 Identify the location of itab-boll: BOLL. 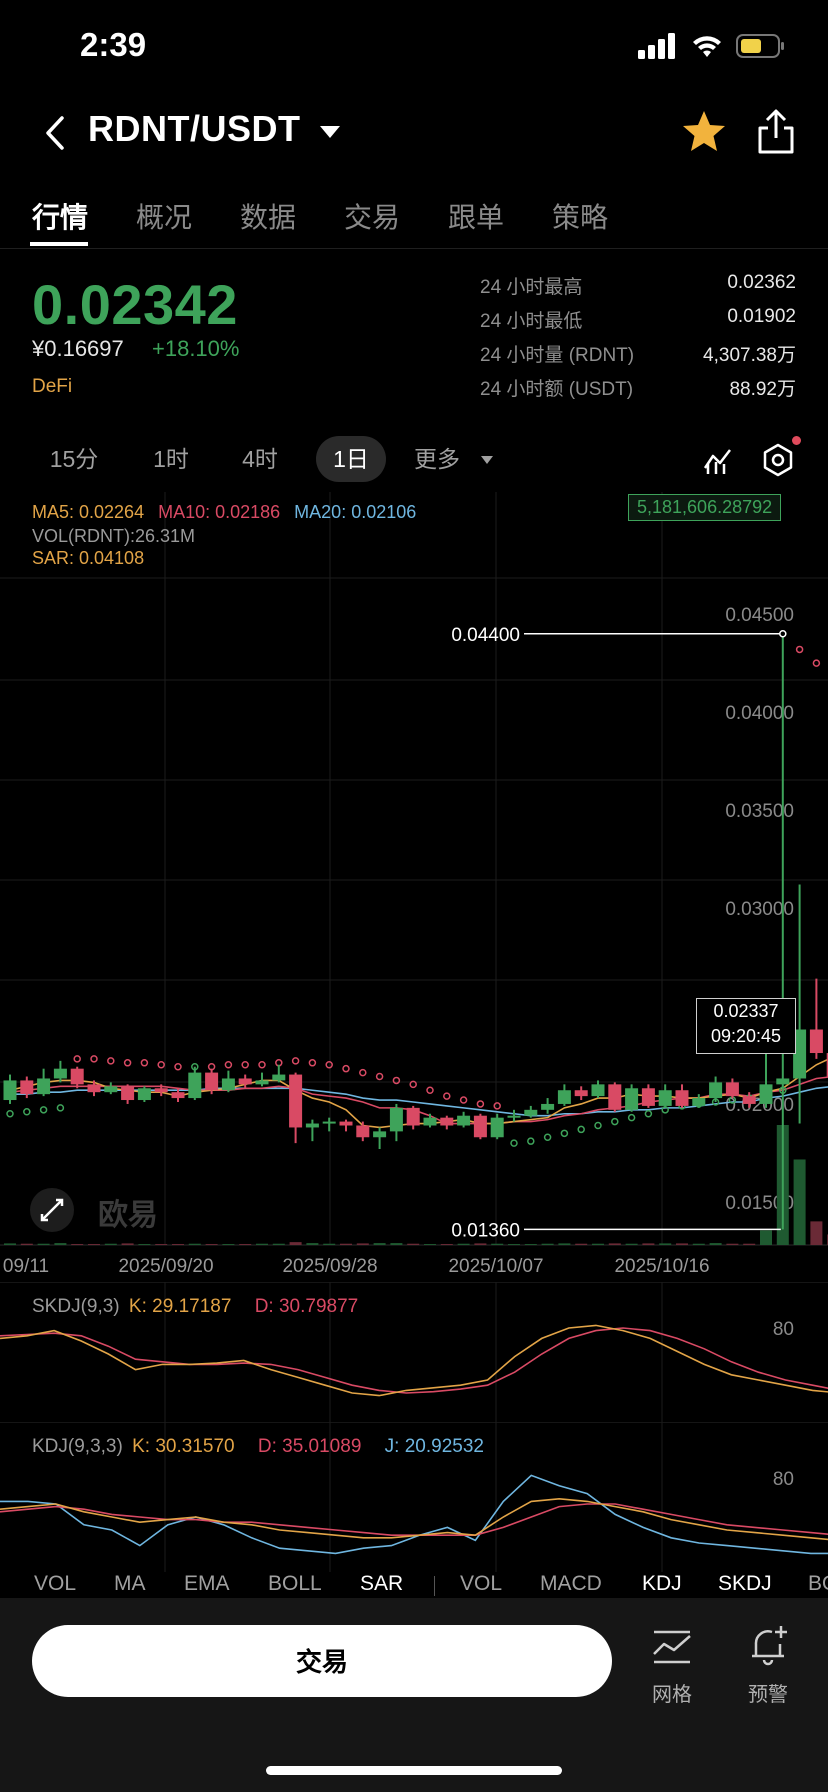
(295, 1583).